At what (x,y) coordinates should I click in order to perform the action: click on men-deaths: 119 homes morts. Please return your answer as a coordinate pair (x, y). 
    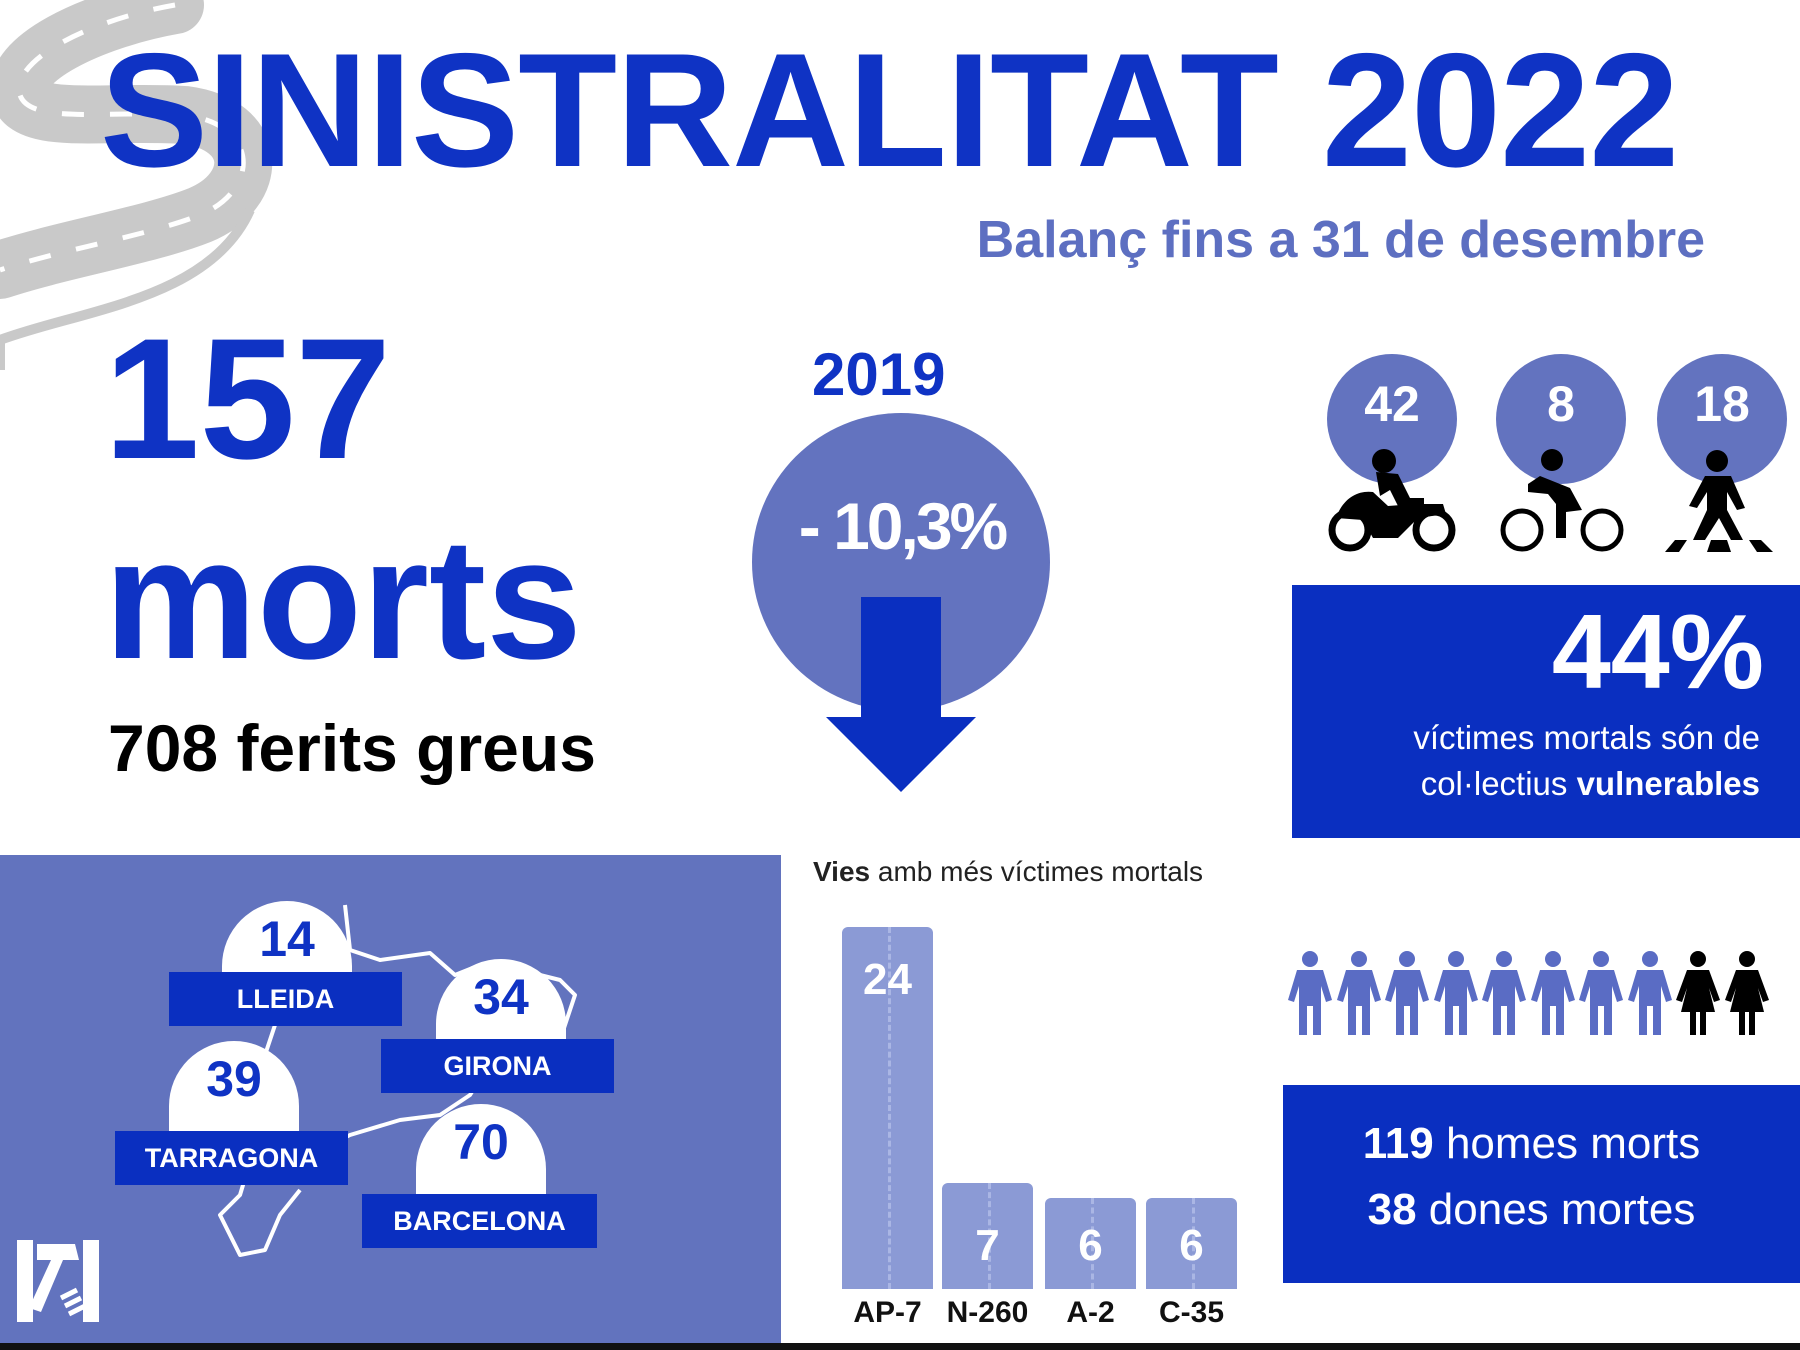
    Looking at the image, I should click on (1531, 1144).